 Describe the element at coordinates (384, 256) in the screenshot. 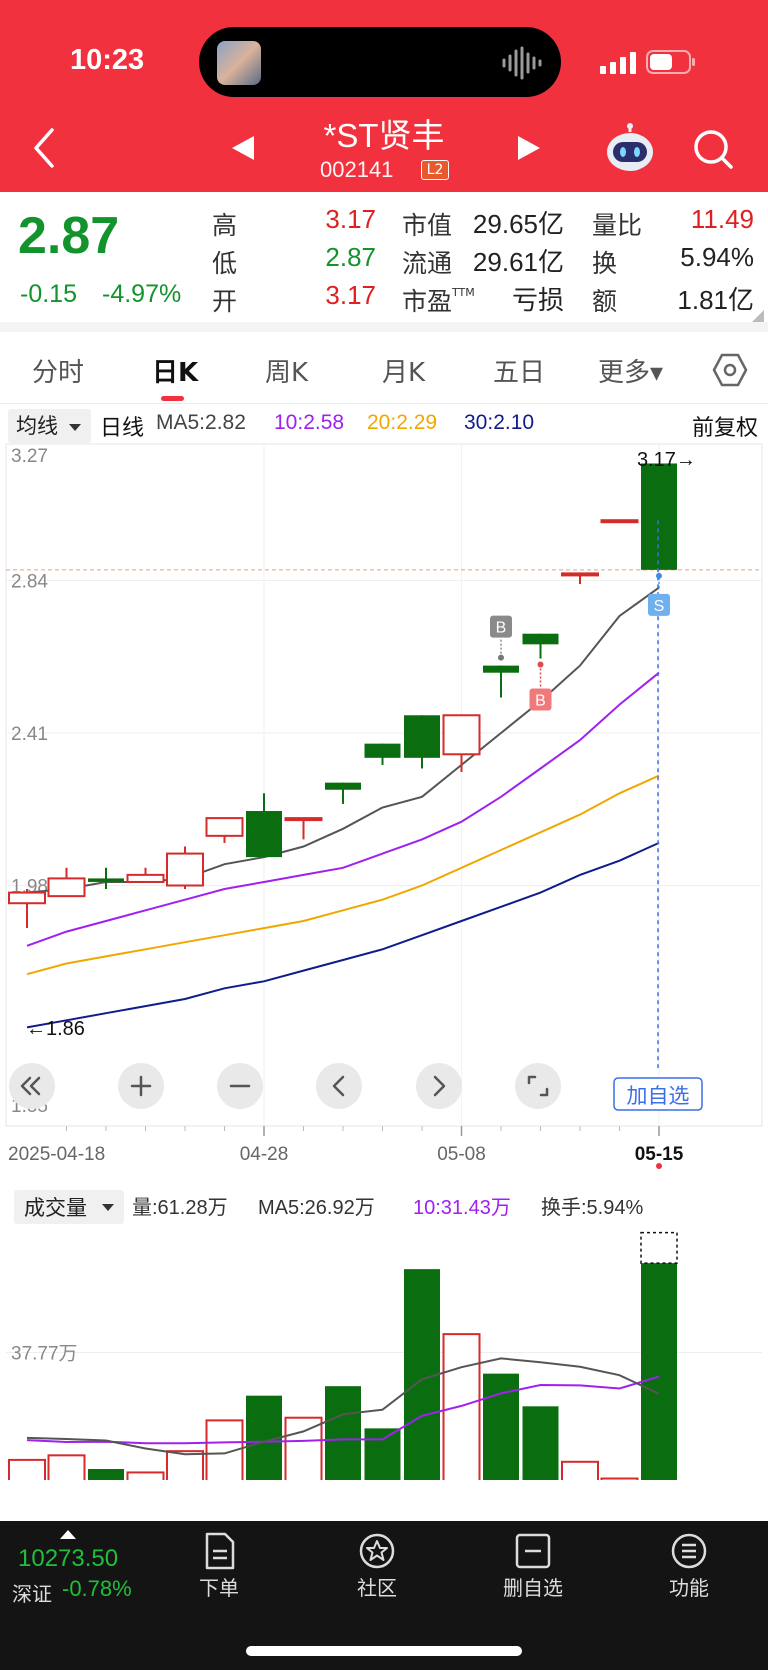

I see `quote-panel` at that location.